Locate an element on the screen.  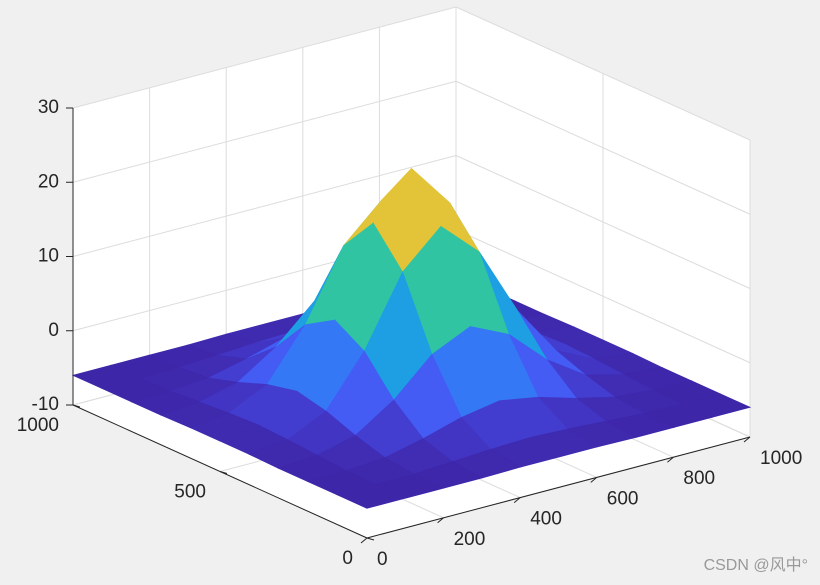
x-tick-label: 200 is located at coordinates (470, 539).